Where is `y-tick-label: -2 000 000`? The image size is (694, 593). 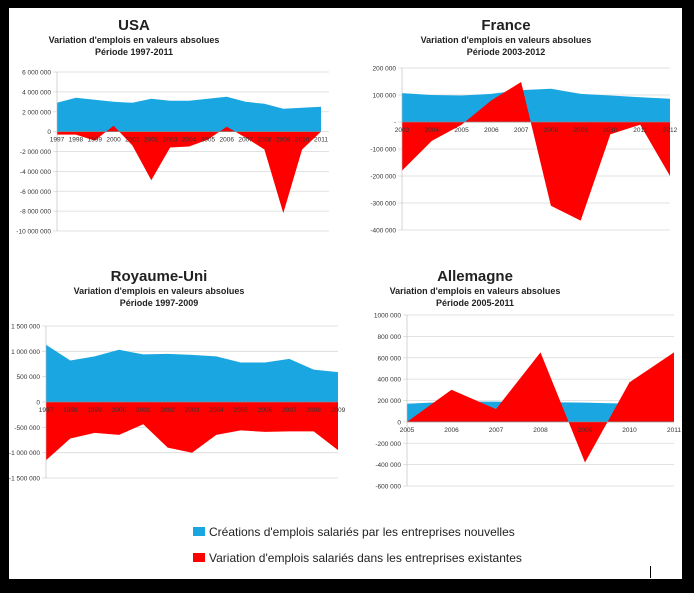 y-tick-label: -2 000 000 is located at coordinates (35, 152).